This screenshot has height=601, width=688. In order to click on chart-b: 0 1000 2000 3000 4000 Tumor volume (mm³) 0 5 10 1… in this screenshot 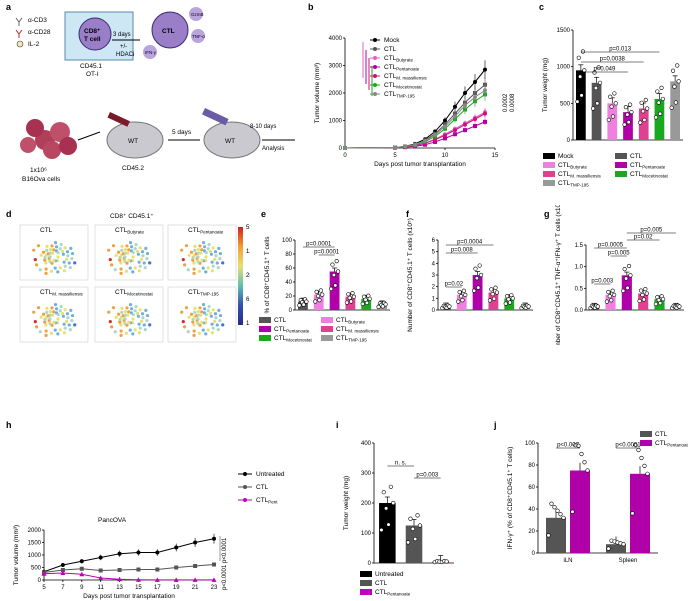, I will do `click(415, 102)`.